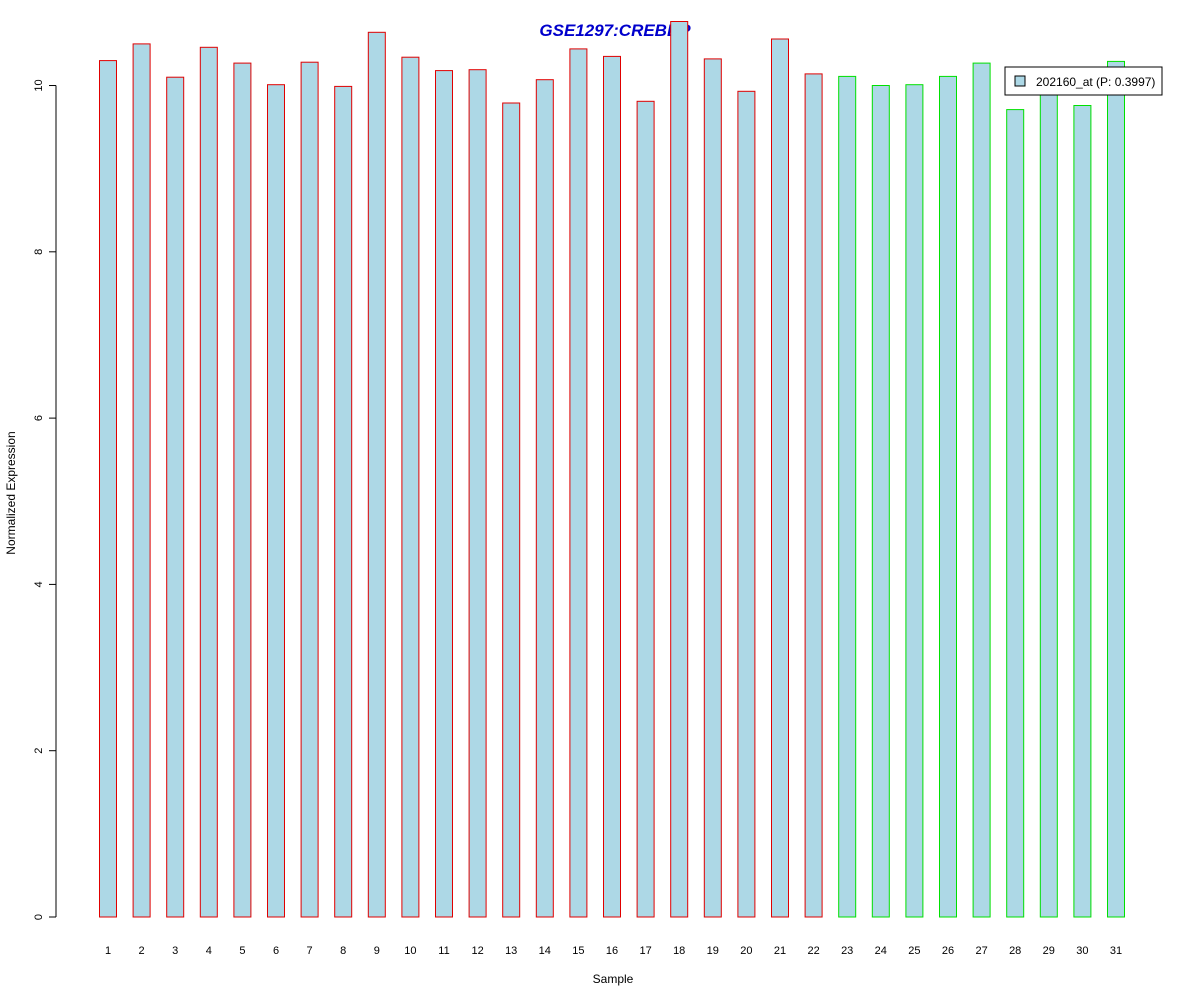 The image size is (1200, 1005). I want to click on x-tick-label: 9, so click(377, 951).